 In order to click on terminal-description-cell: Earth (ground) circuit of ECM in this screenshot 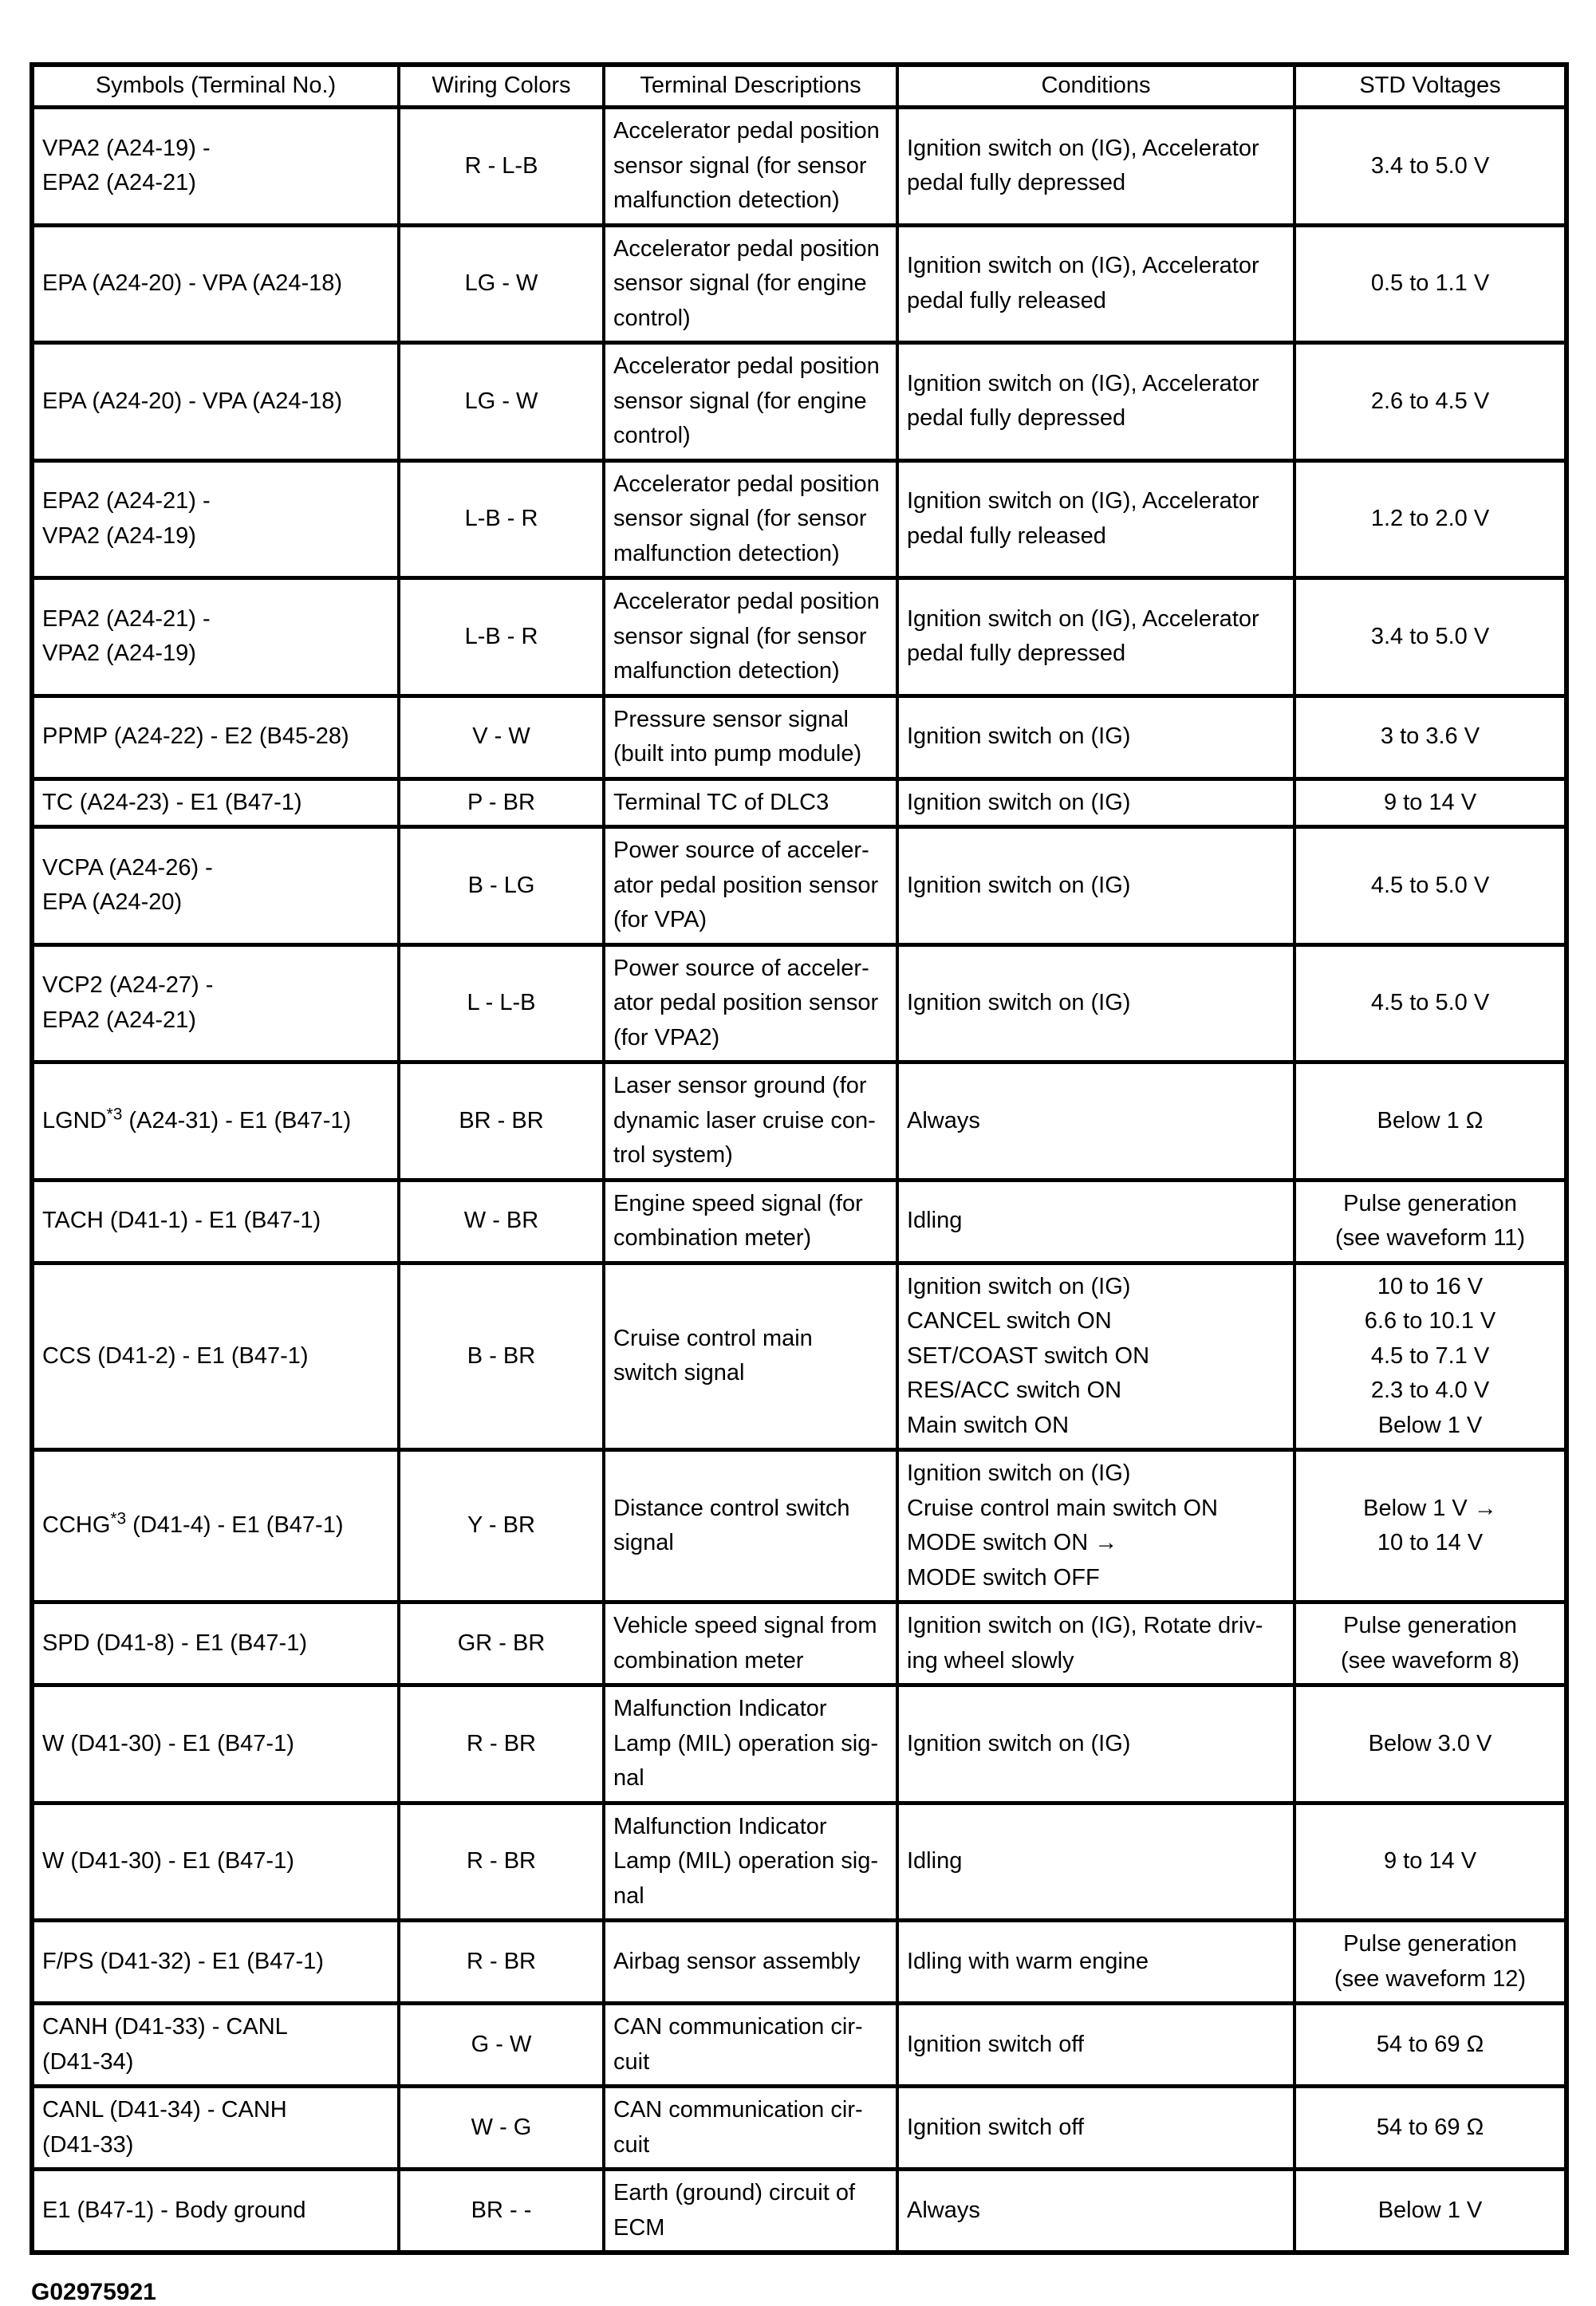, I will do `click(750, 2211)`.